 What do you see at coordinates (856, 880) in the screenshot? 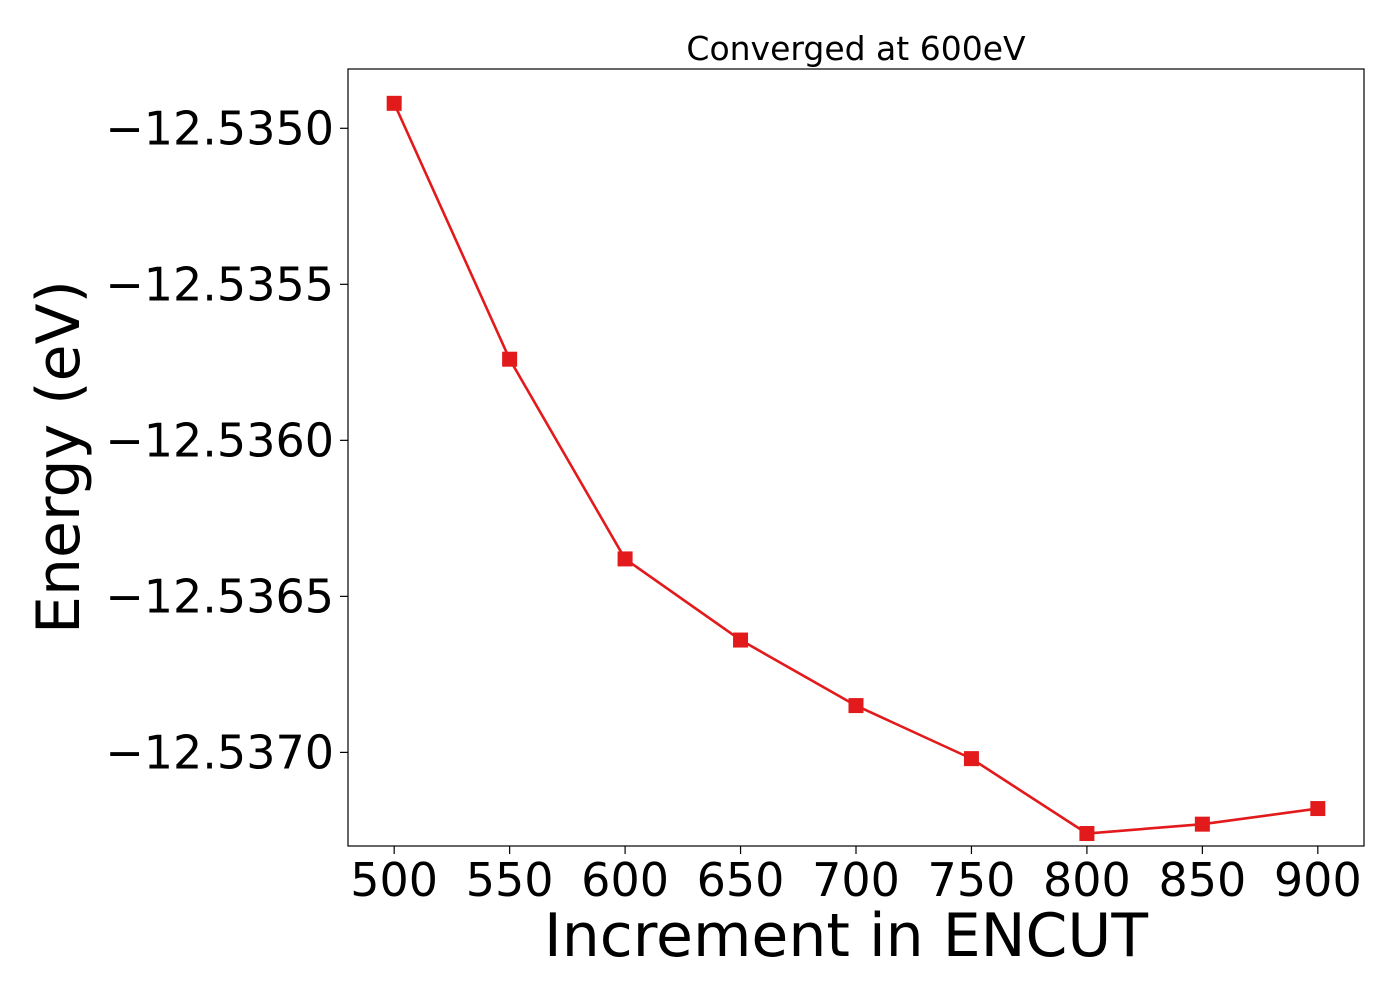
I see `x-tick-label: 700` at bounding box center [856, 880].